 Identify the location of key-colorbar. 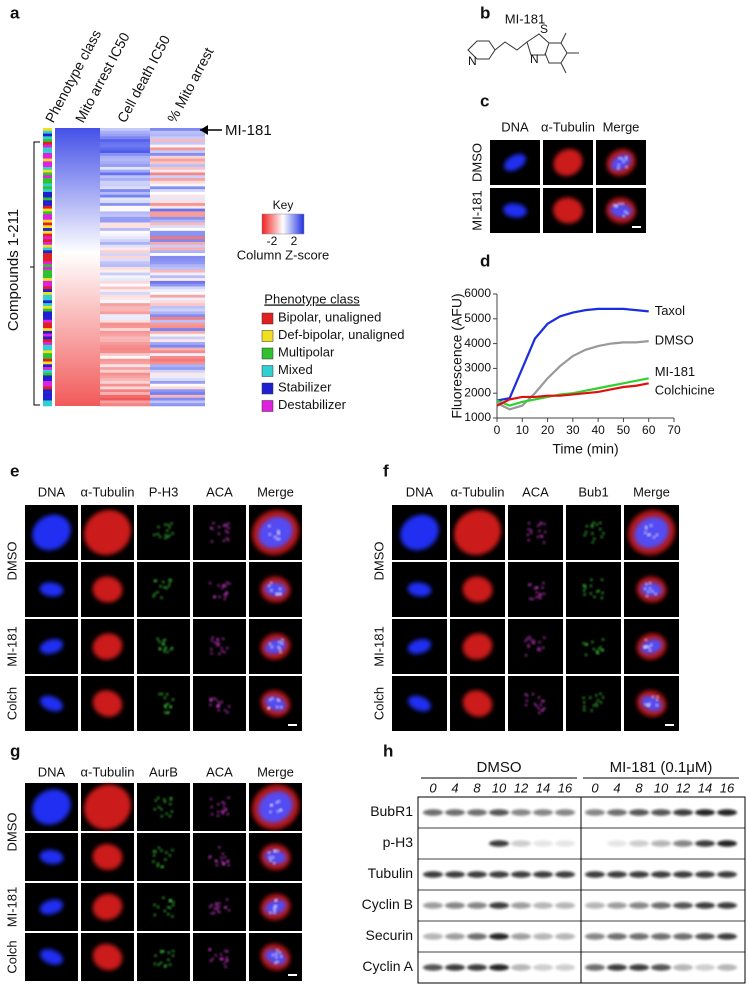
(283, 224).